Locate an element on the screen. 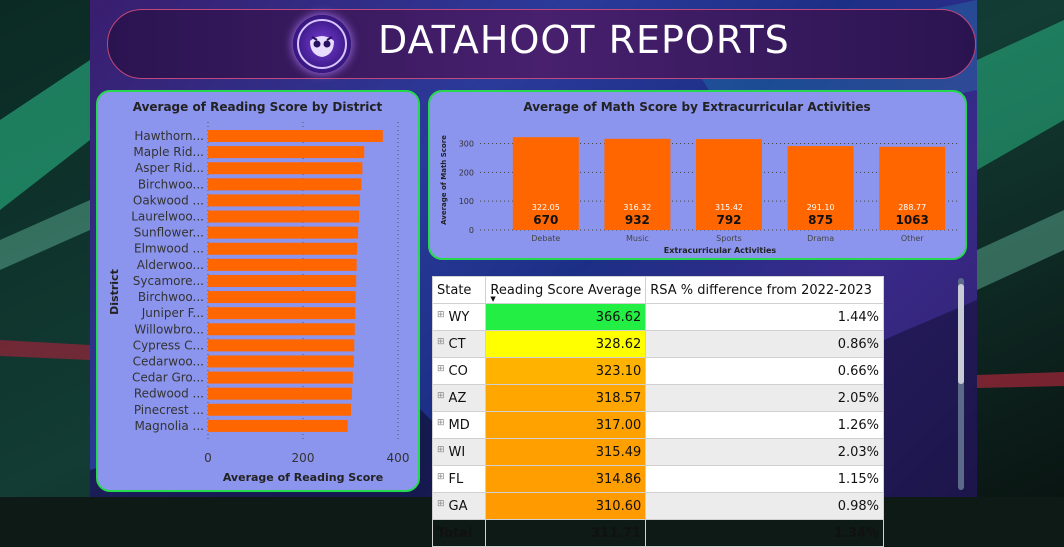  state-label: MD is located at coordinates (459, 425).